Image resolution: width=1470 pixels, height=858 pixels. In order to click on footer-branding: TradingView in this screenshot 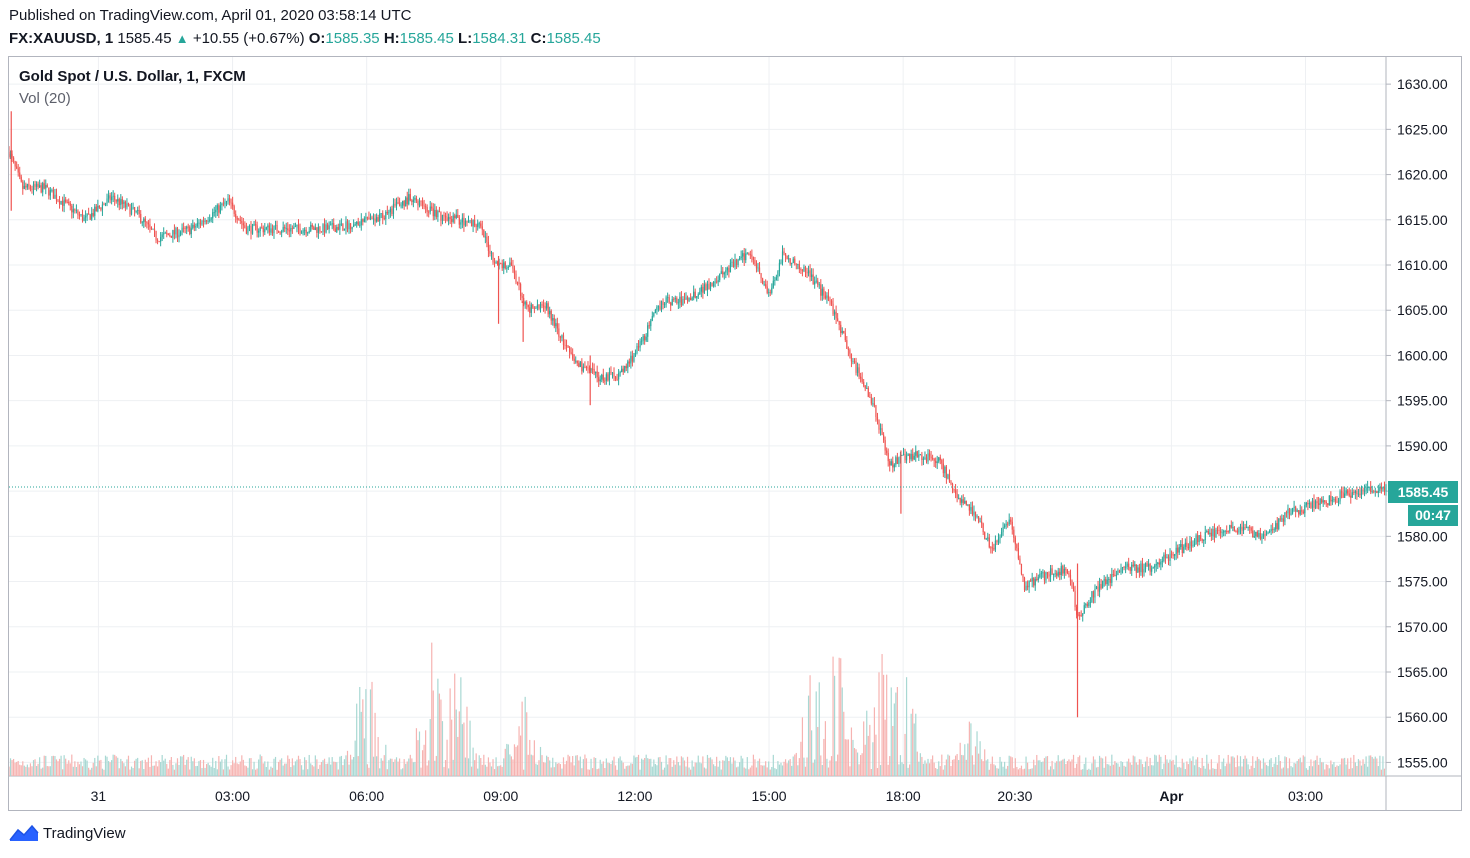, I will do `click(67, 833)`.